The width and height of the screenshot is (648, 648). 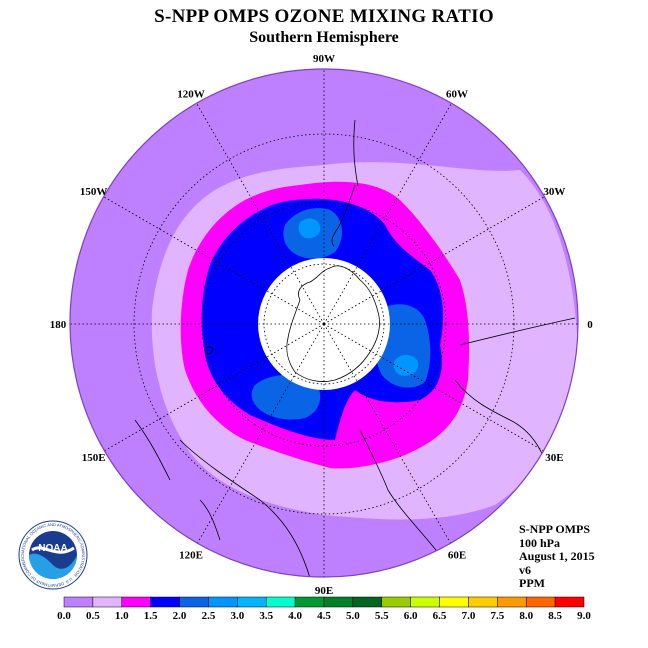 I want to click on page-subtitle: Southern Hemisphere, so click(x=324, y=37).